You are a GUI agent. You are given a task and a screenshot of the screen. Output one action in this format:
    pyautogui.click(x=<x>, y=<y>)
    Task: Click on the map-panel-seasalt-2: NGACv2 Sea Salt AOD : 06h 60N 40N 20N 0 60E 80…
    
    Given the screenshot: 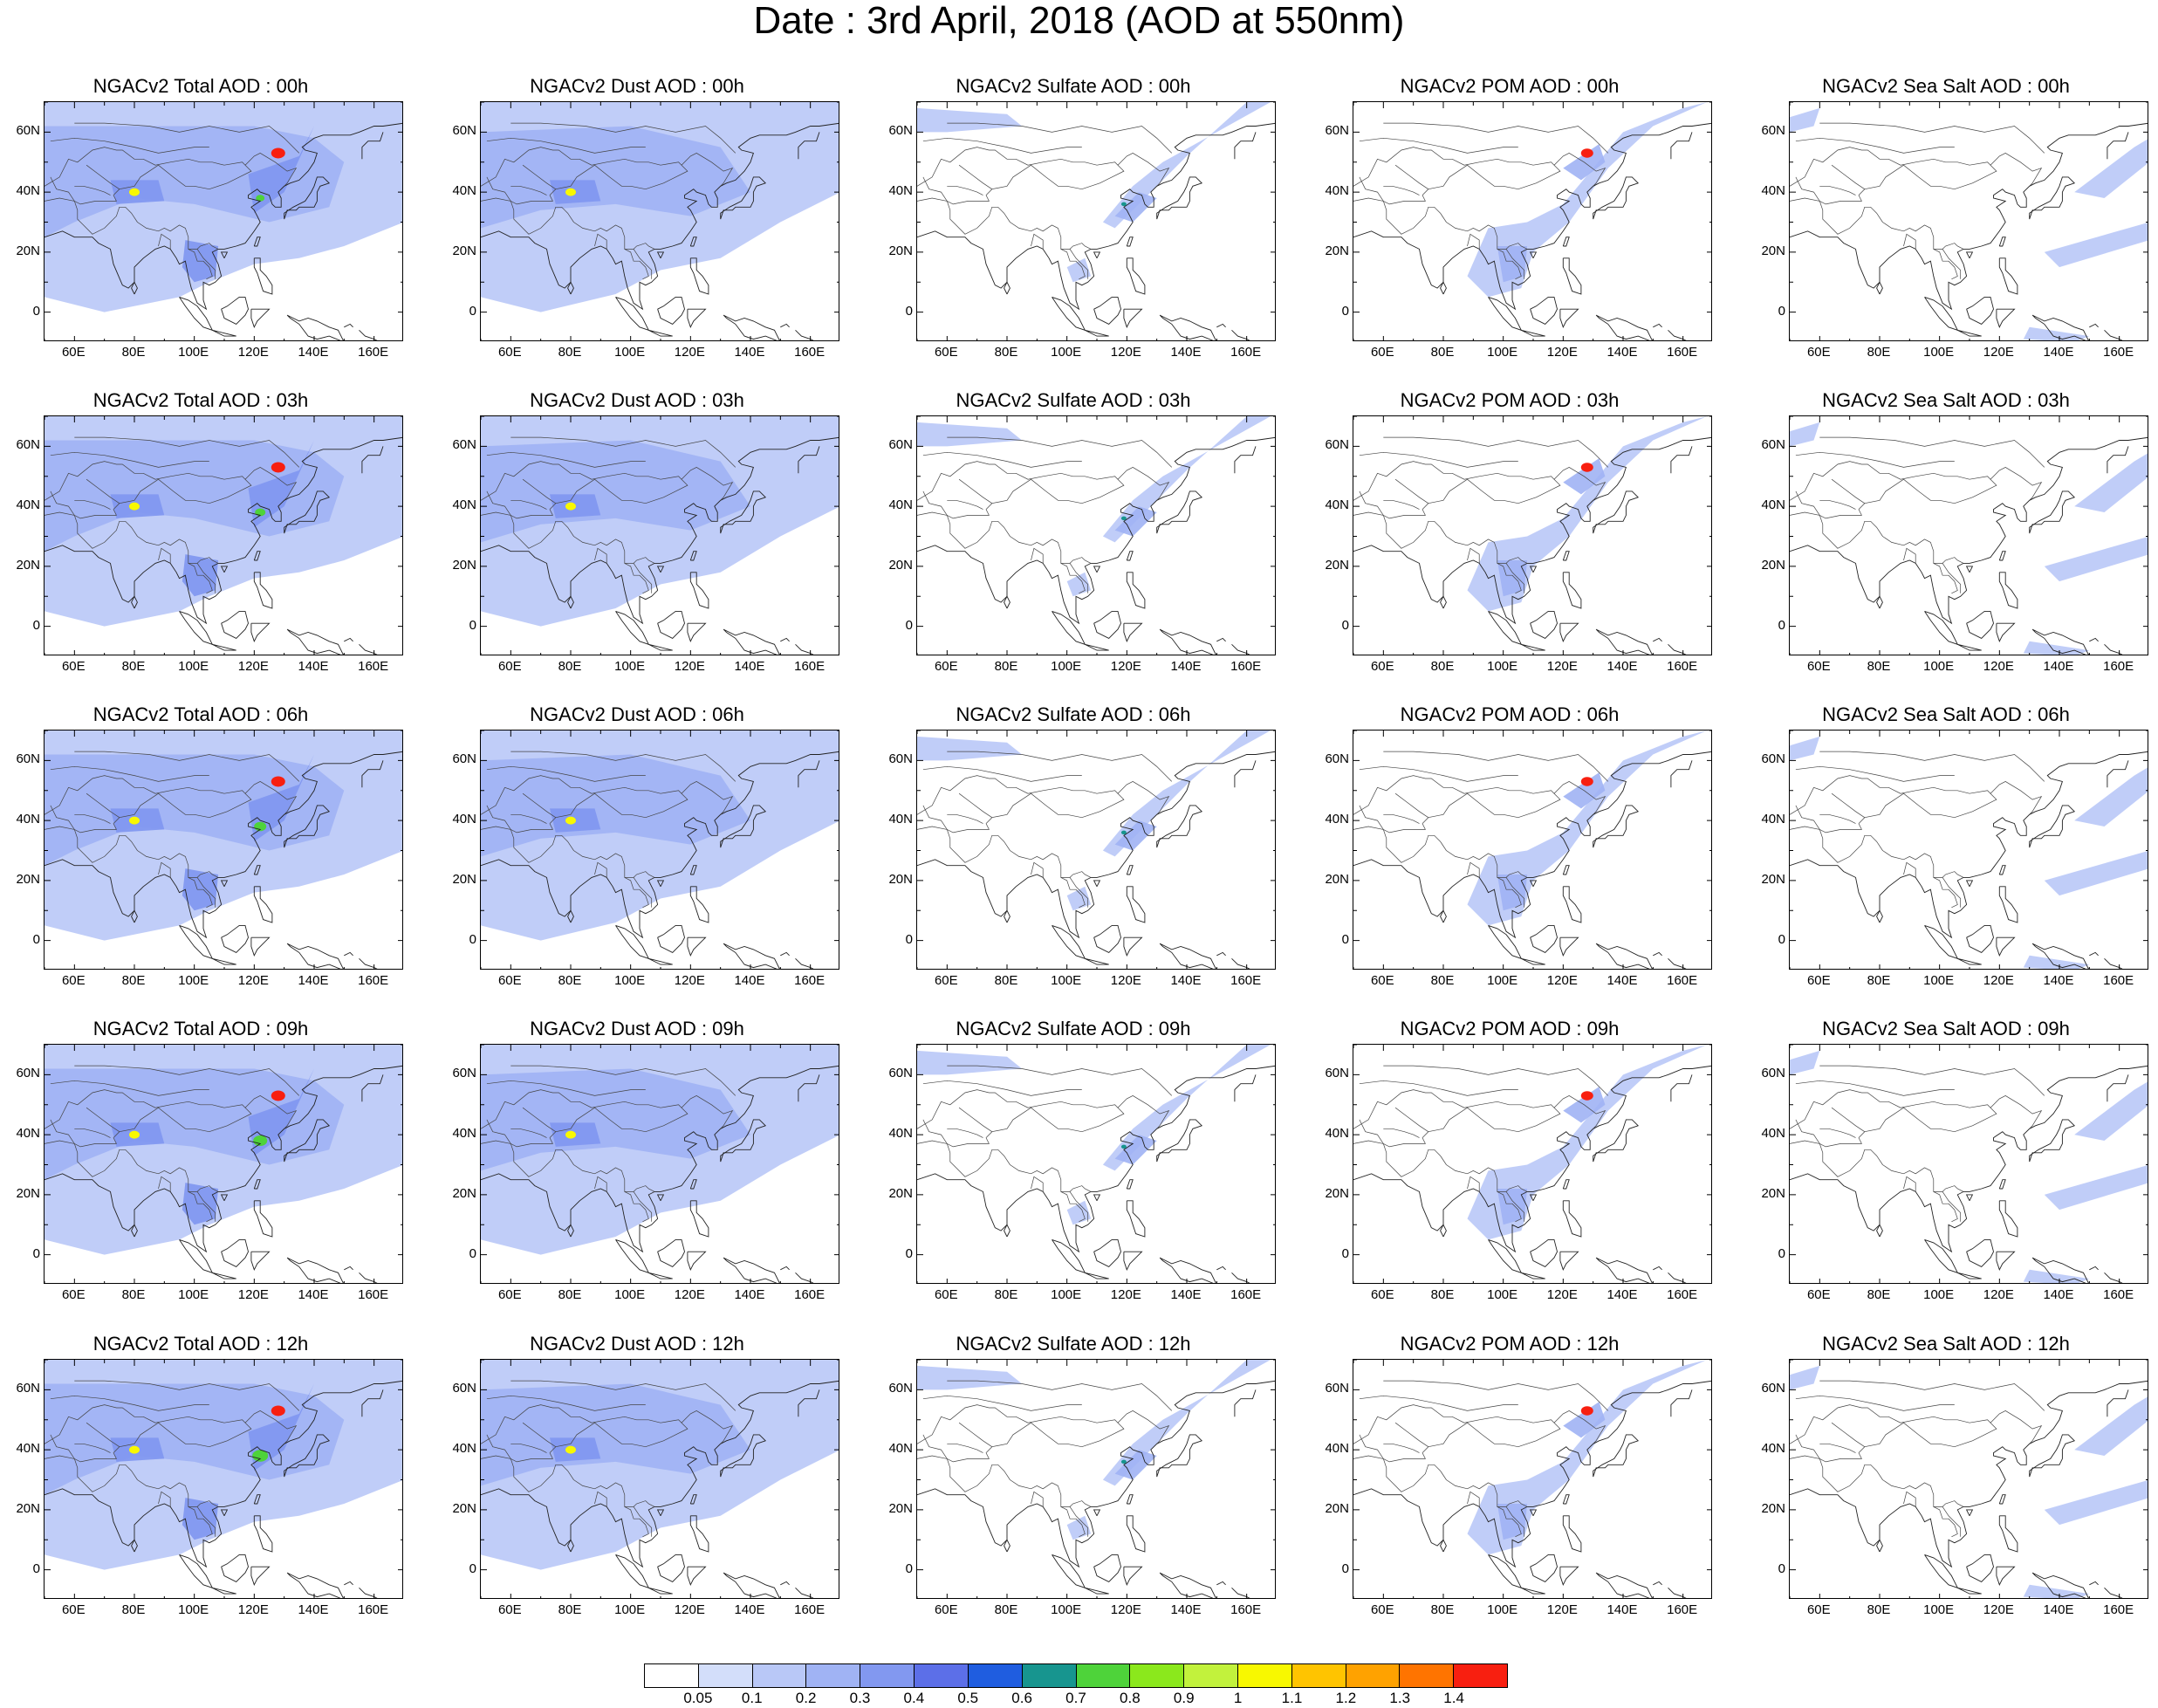 What is the action you would take?
    pyautogui.click(x=1946, y=851)
    